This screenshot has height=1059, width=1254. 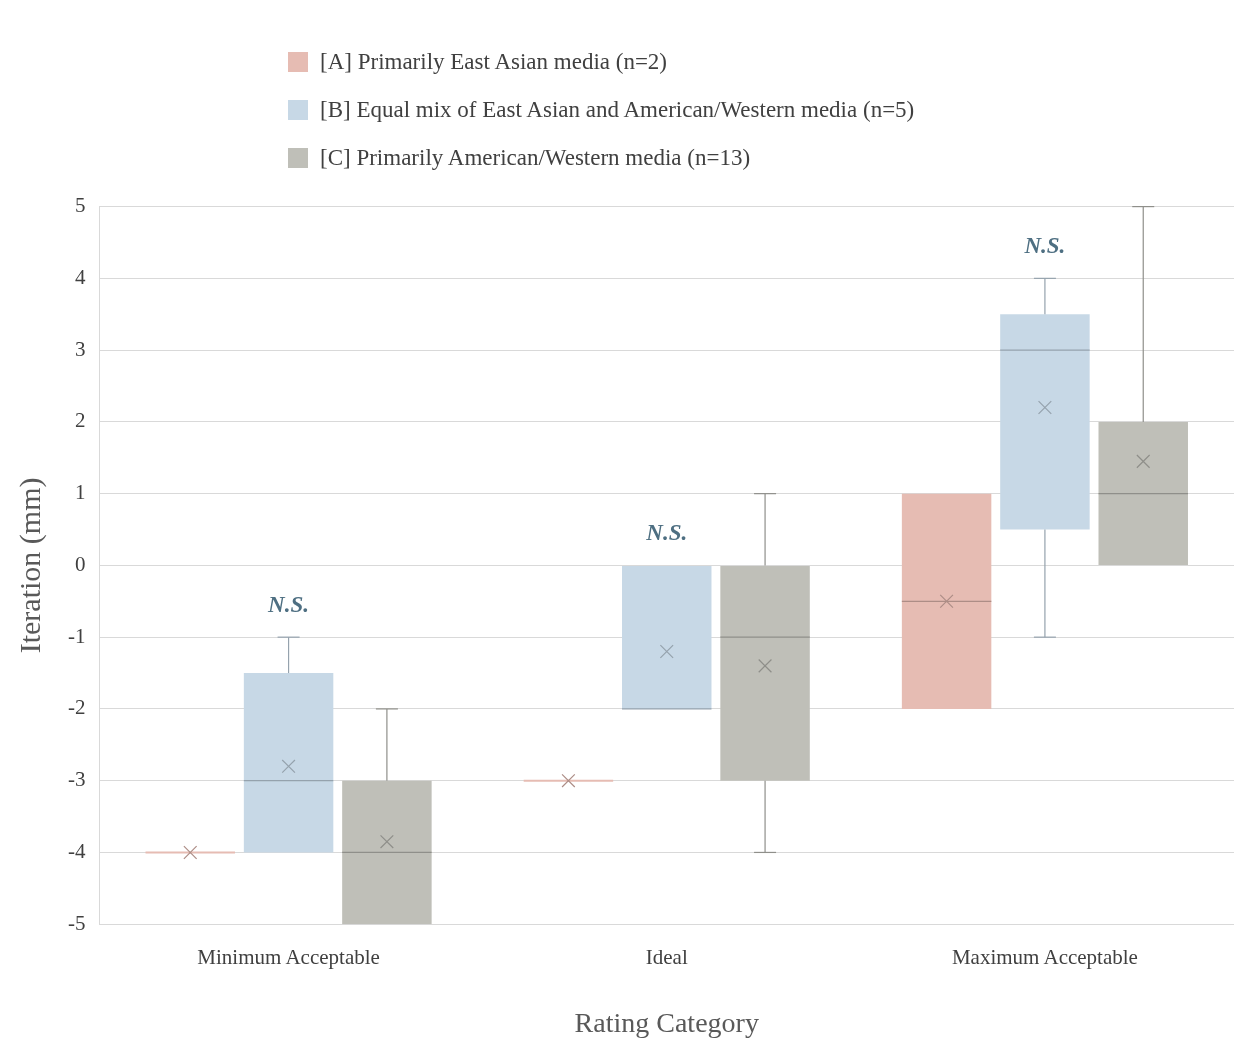 I want to click on y-tick-label: -2, so click(x=76, y=707).